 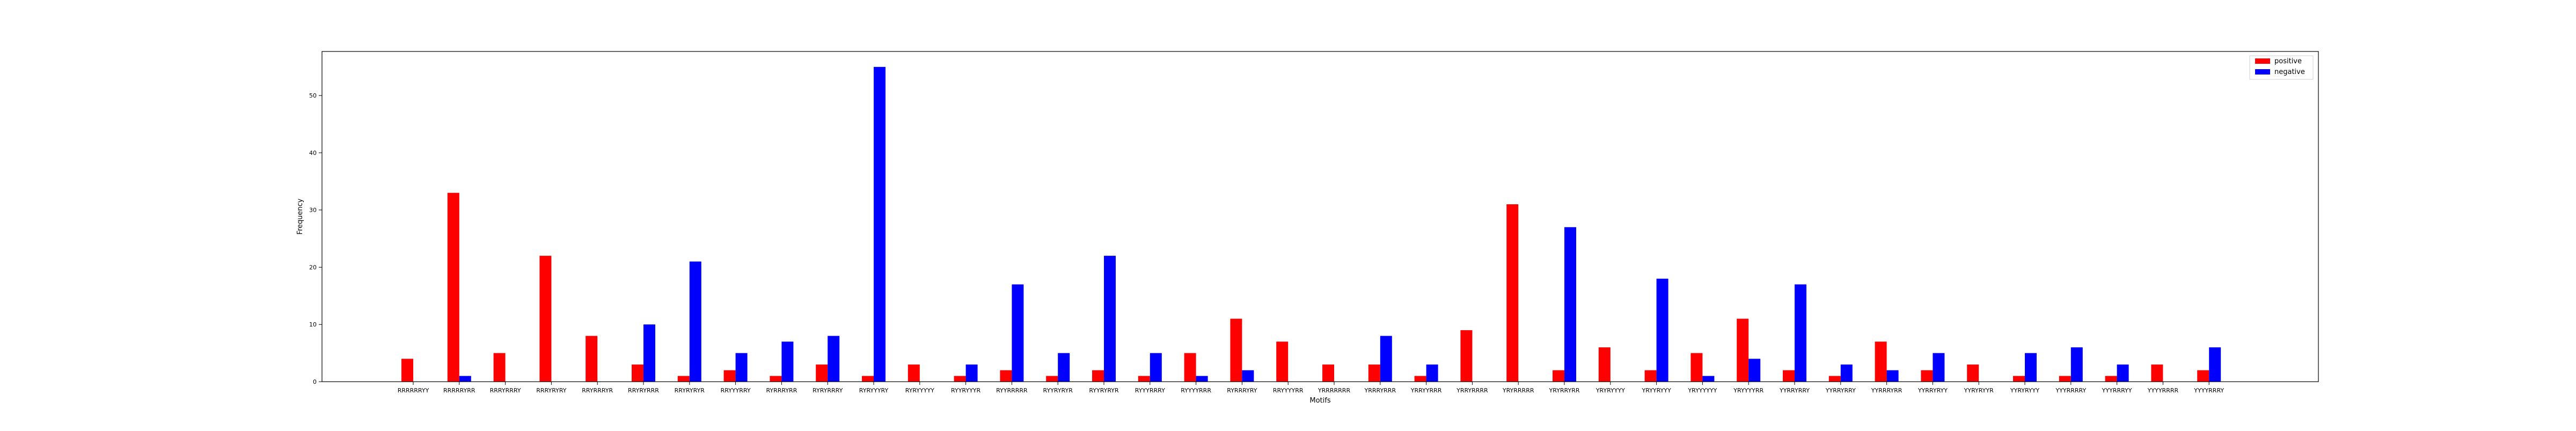 What do you see at coordinates (1892, 376) in the screenshot?
I see `bar-negative-YYRRRYRR` at bounding box center [1892, 376].